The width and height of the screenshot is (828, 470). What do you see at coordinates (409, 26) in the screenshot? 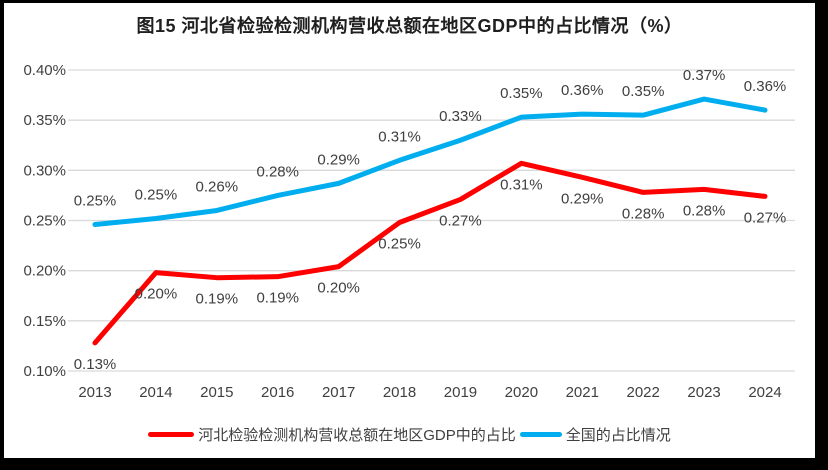
I see `chart-title: 图15 河北省检验检测机构营收总额在地区GDP中的占比情况（%）` at bounding box center [409, 26].